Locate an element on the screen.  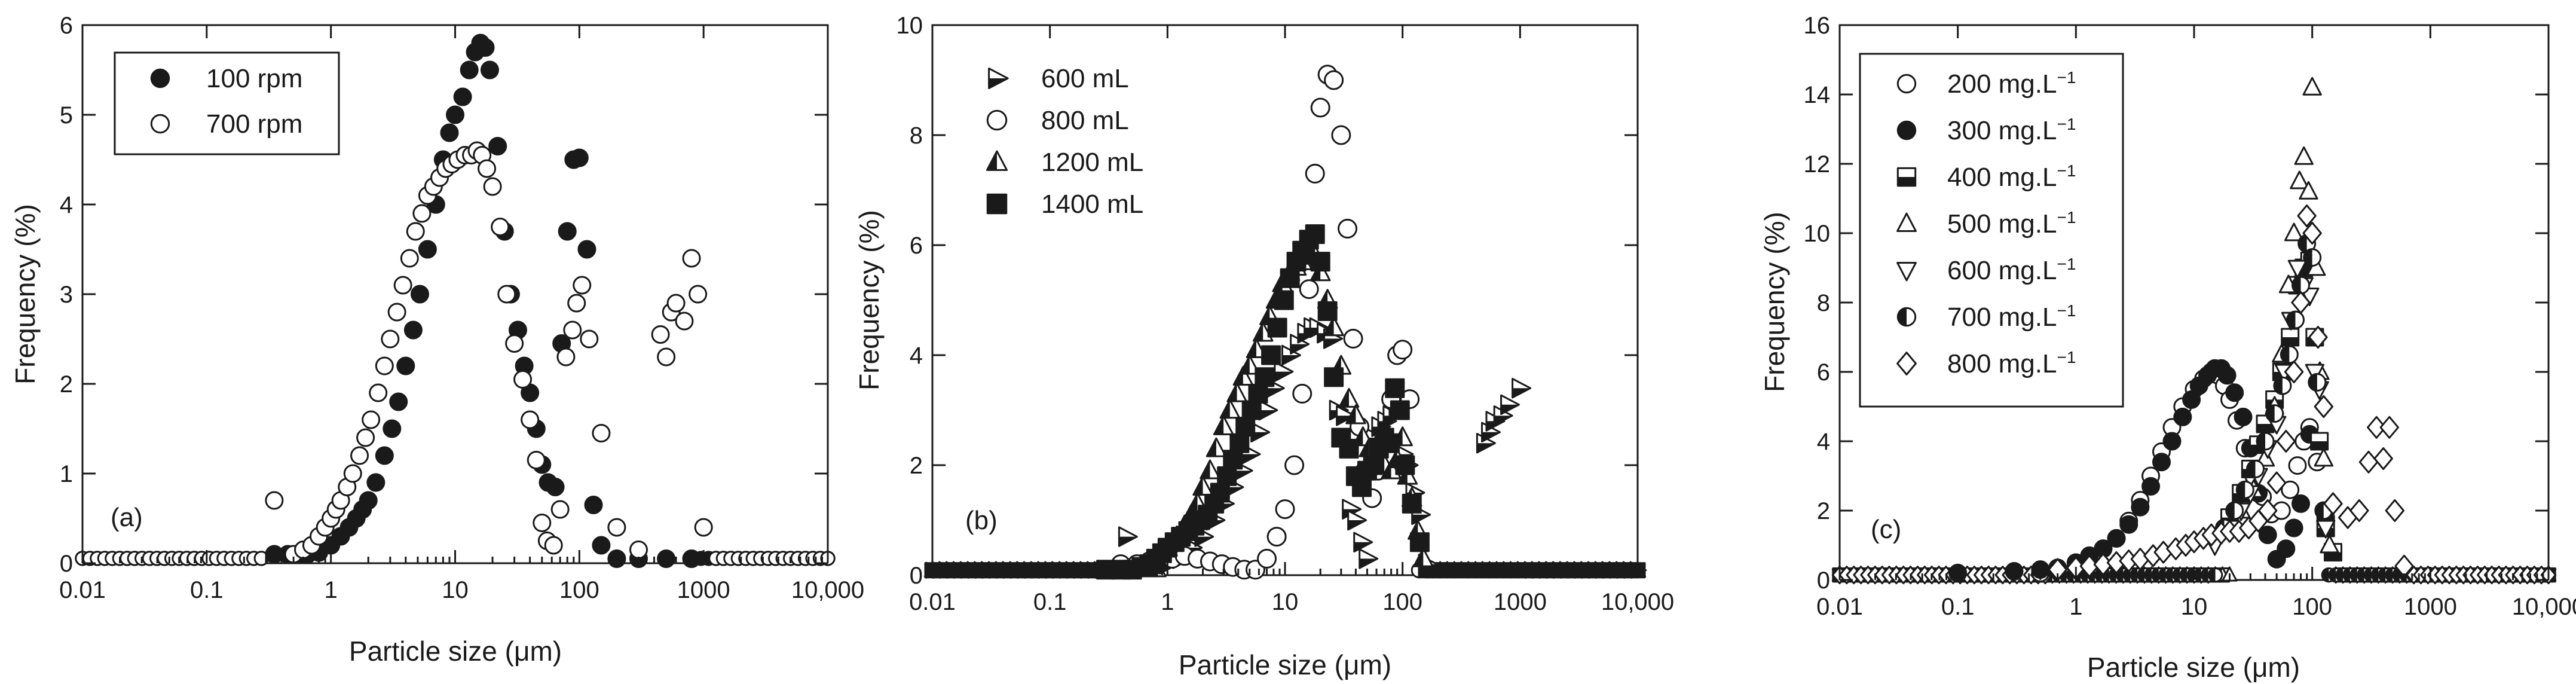
legend-label-text: 300 mg.L is located at coordinates (2002, 130).